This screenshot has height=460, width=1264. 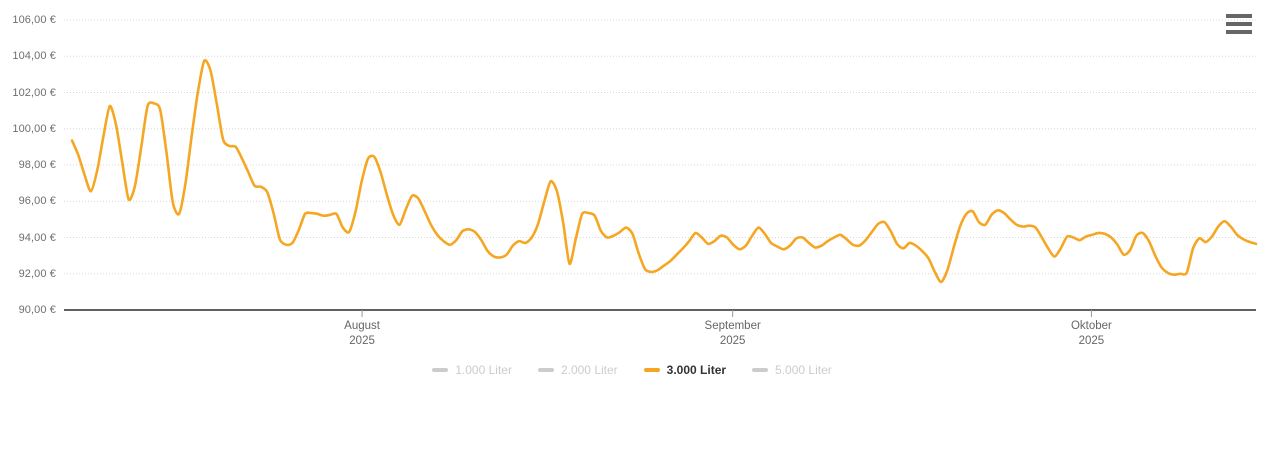 I want to click on x-axis-month: Oktober, so click(x=1091, y=326).